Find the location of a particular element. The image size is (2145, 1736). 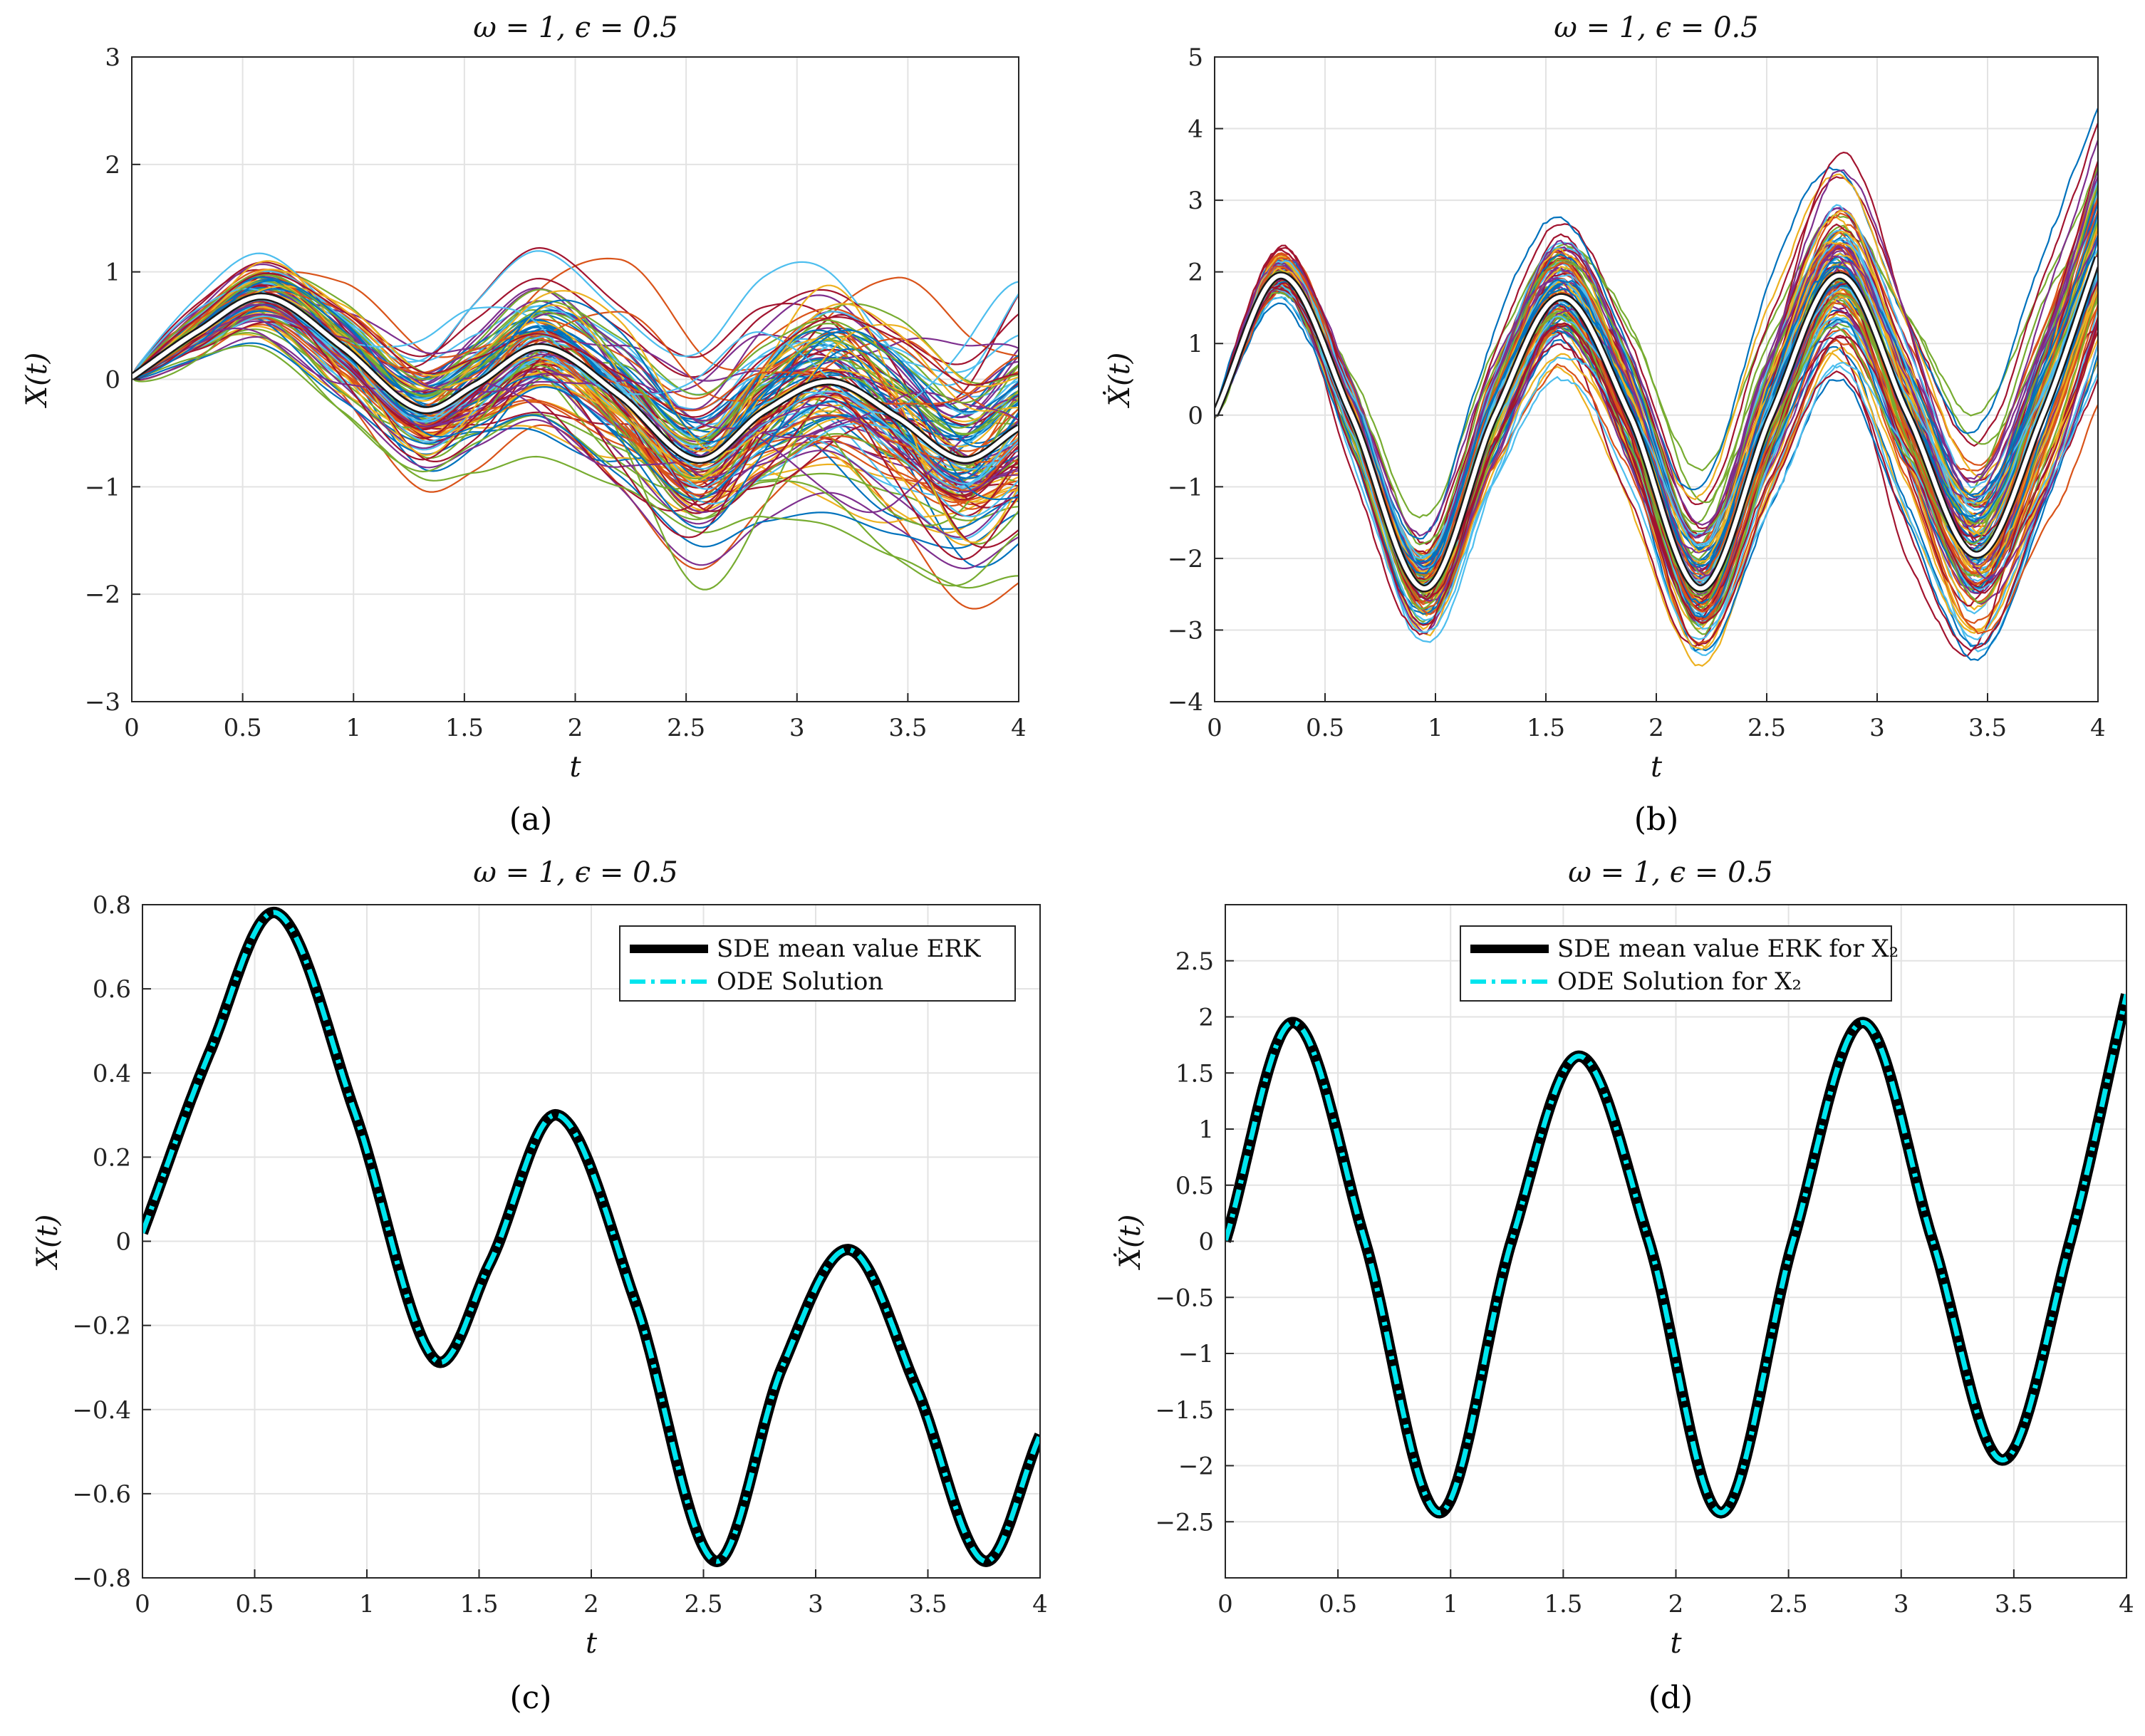

panel-label: (d) is located at coordinates (1670, 1698).